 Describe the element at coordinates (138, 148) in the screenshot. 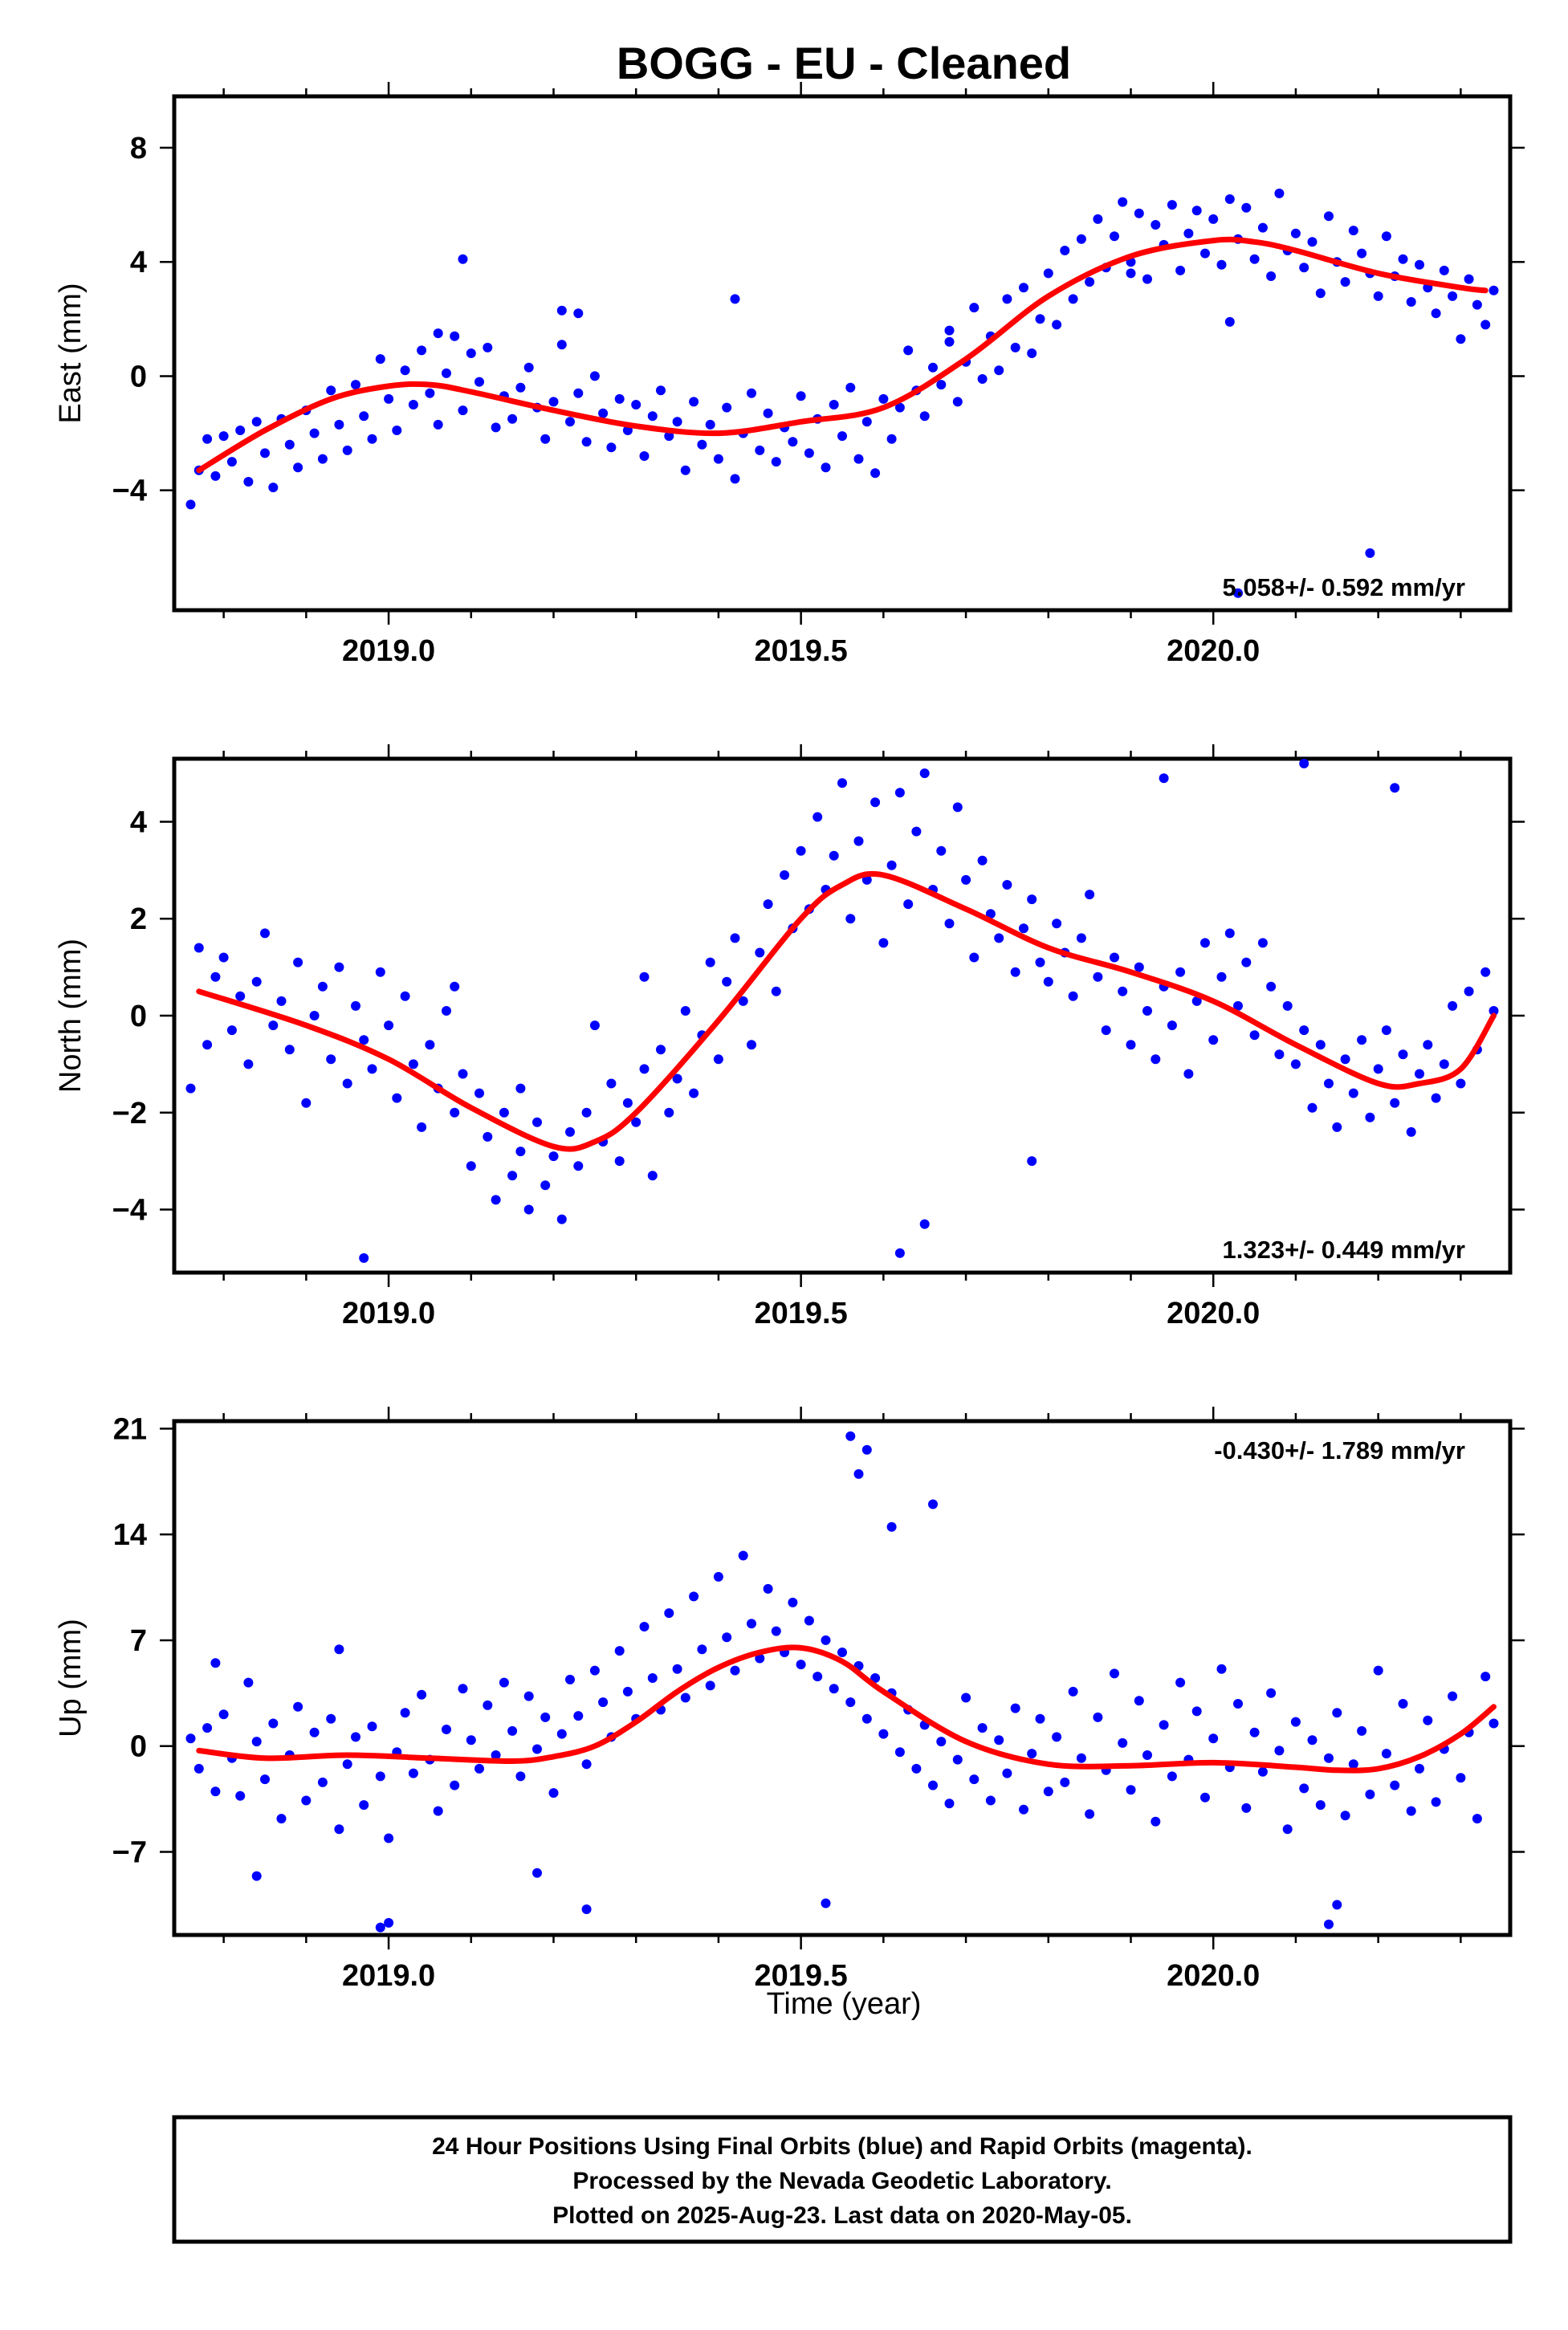

I see `east-y-tick-label: 8` at that location.